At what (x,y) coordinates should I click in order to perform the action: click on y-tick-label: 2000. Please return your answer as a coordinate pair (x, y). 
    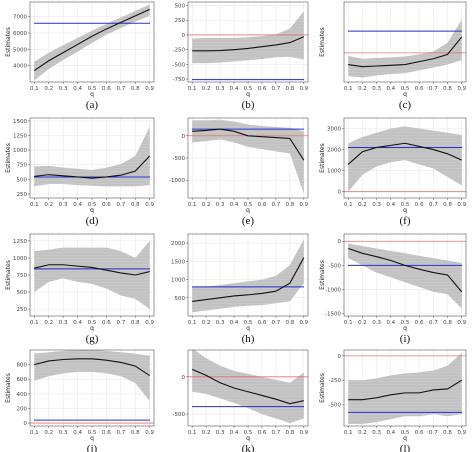
    Looking at the image, I should click on (334, 151).